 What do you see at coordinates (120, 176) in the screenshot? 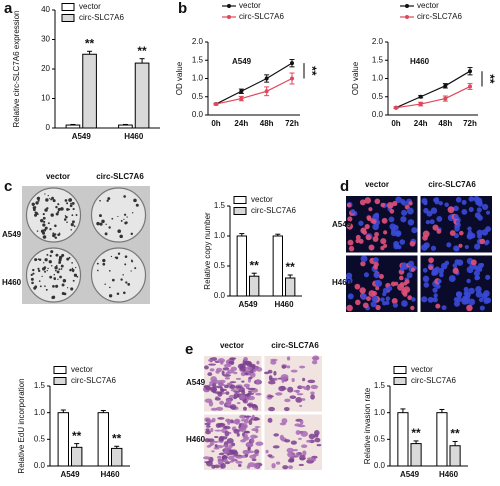
I see `image-column-label: circ-SLC7A6` at bounding box center [120, 176].